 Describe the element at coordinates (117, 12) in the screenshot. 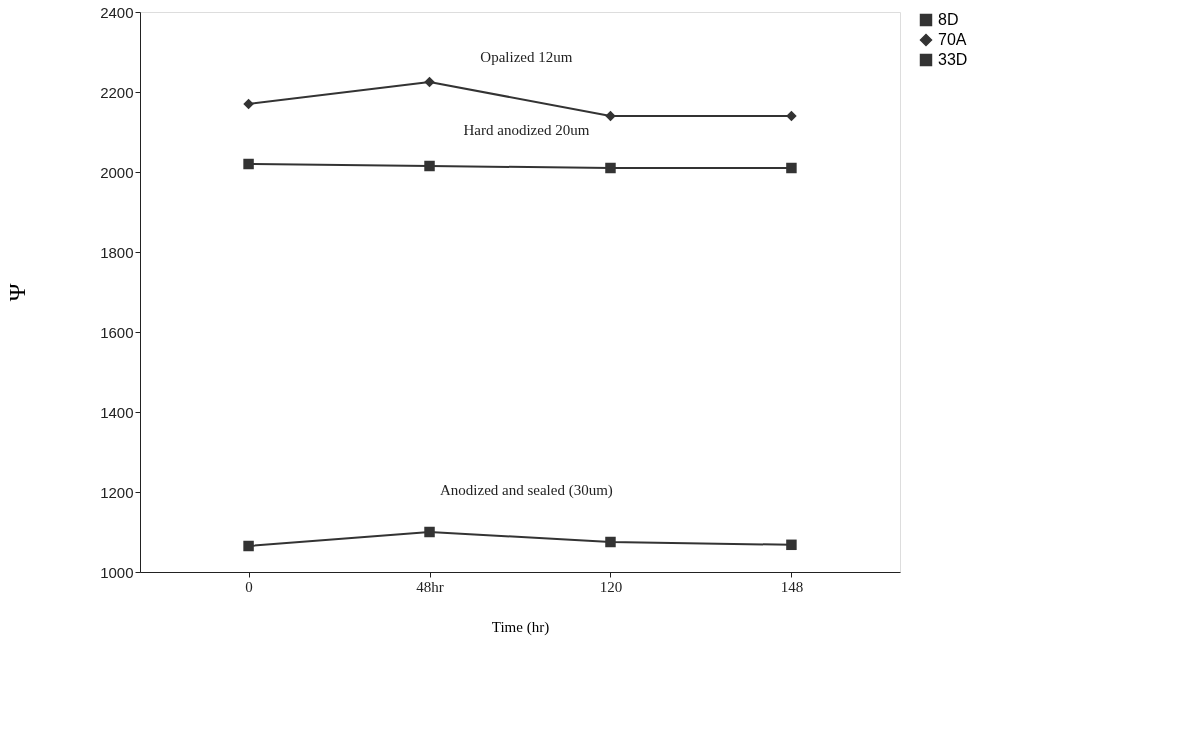

I see `y-tick-label: 2400` at that location.